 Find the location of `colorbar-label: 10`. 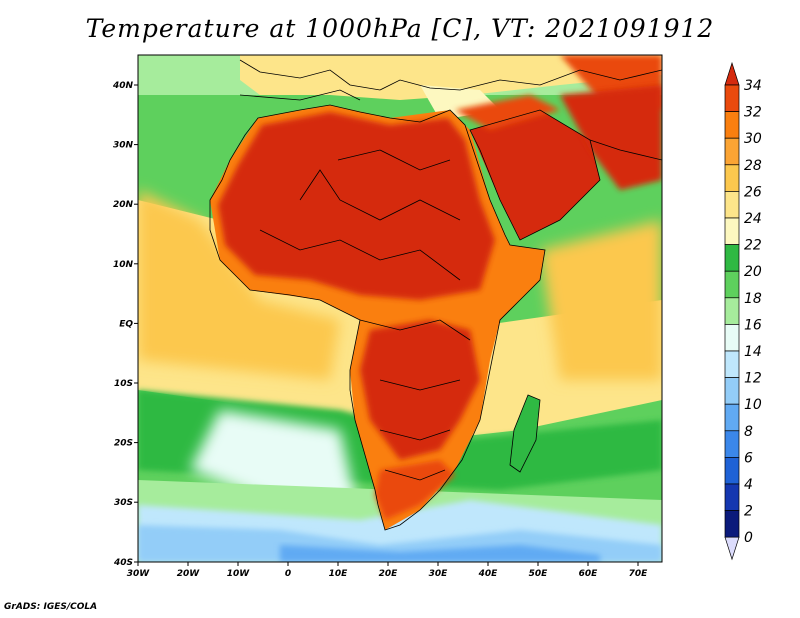

colorbar-label: 10 is located at coordinates (753, 405).